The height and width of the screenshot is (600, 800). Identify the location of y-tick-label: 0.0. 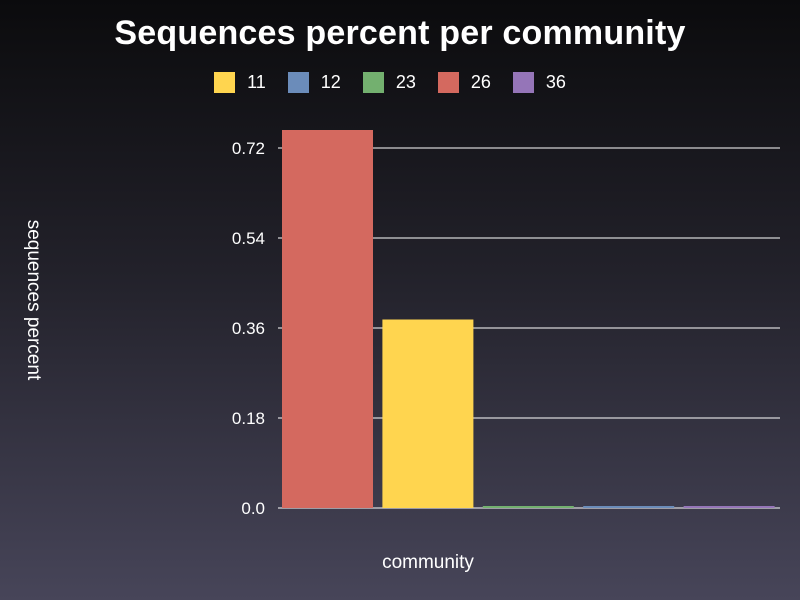
(253, 508).